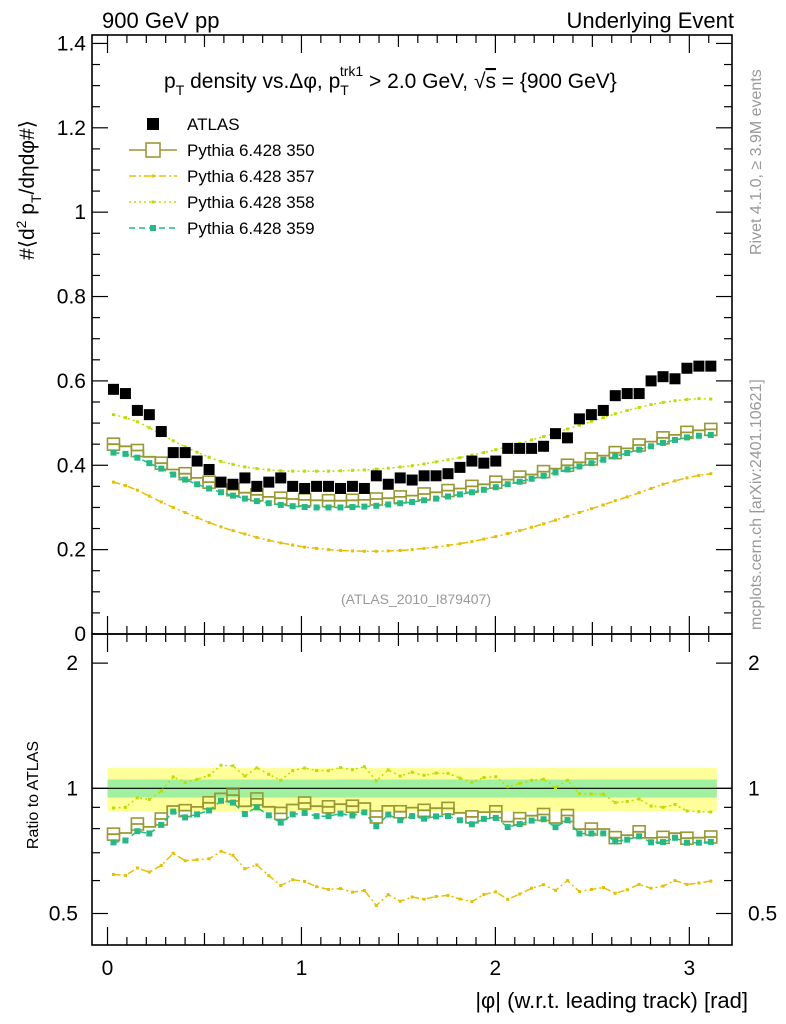  I want to click on legend-item: Pythia 6.428 359, so click(222, 228).